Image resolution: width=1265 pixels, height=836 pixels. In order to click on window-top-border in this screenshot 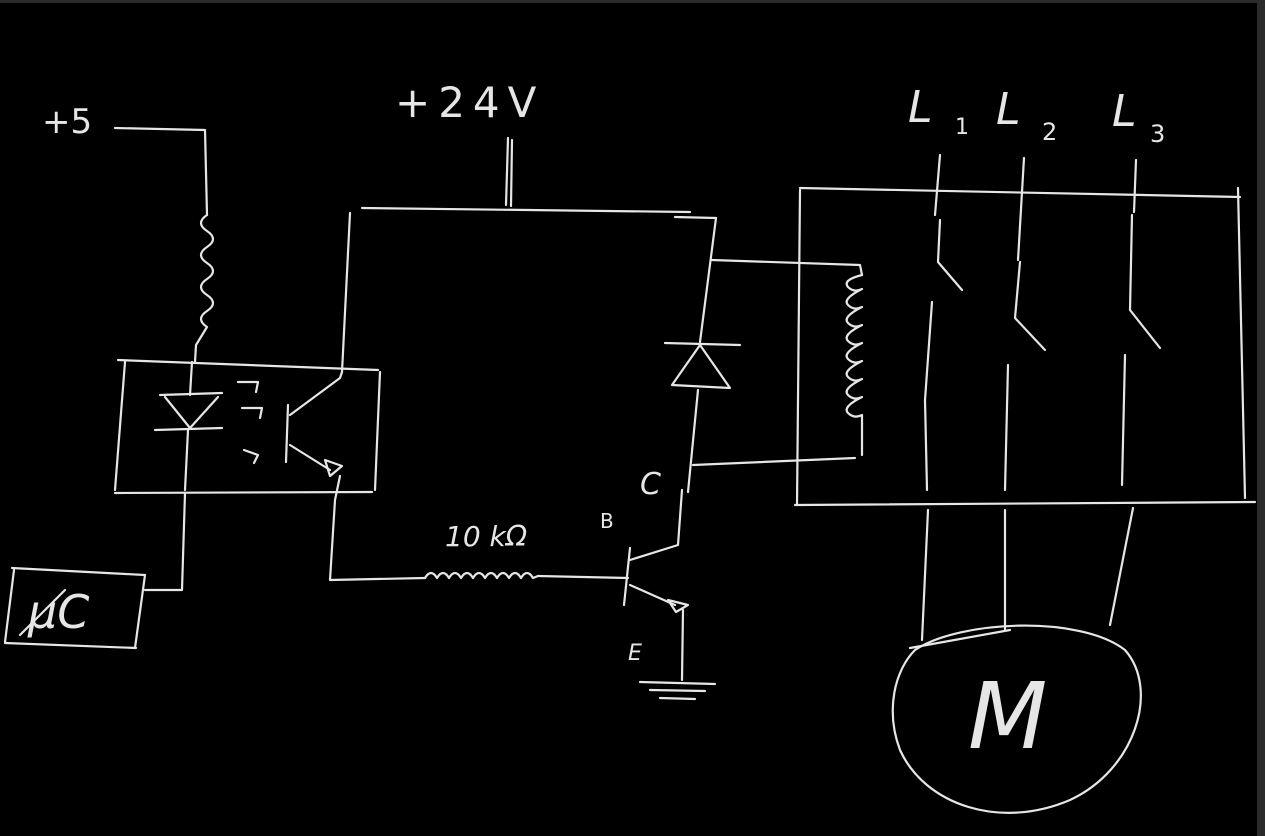, I will do `click(632, 1)`.